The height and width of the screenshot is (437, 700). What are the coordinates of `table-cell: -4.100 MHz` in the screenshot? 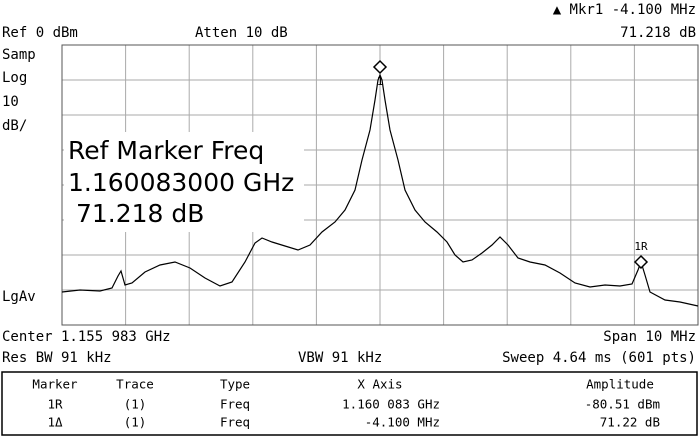 It's located at (402, 422).